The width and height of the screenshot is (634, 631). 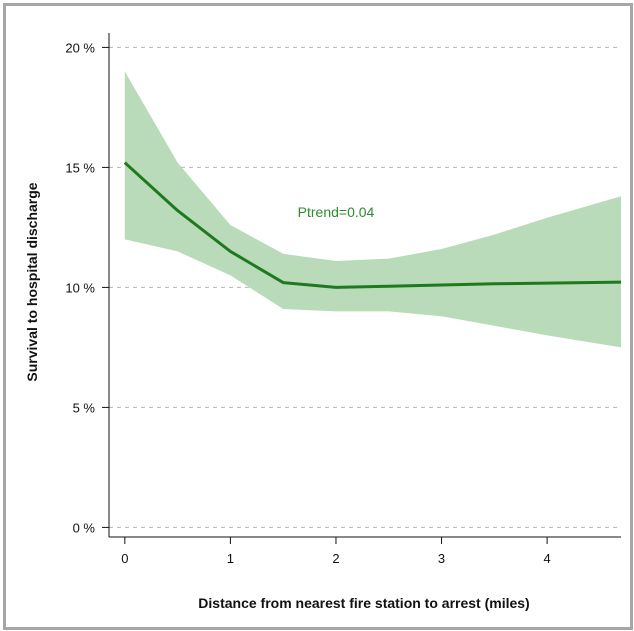 What do you see at coordinates (80, 287) in the screenshot?
I see `y-tick-label: 10 %` at bounding box center [80, 287].